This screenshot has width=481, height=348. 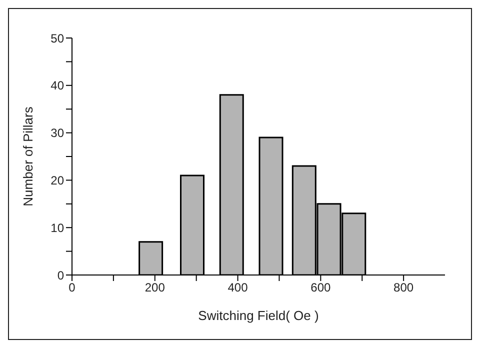 I want to click on y-axis-title: Number of Pillars, so click(x=28, y=156).